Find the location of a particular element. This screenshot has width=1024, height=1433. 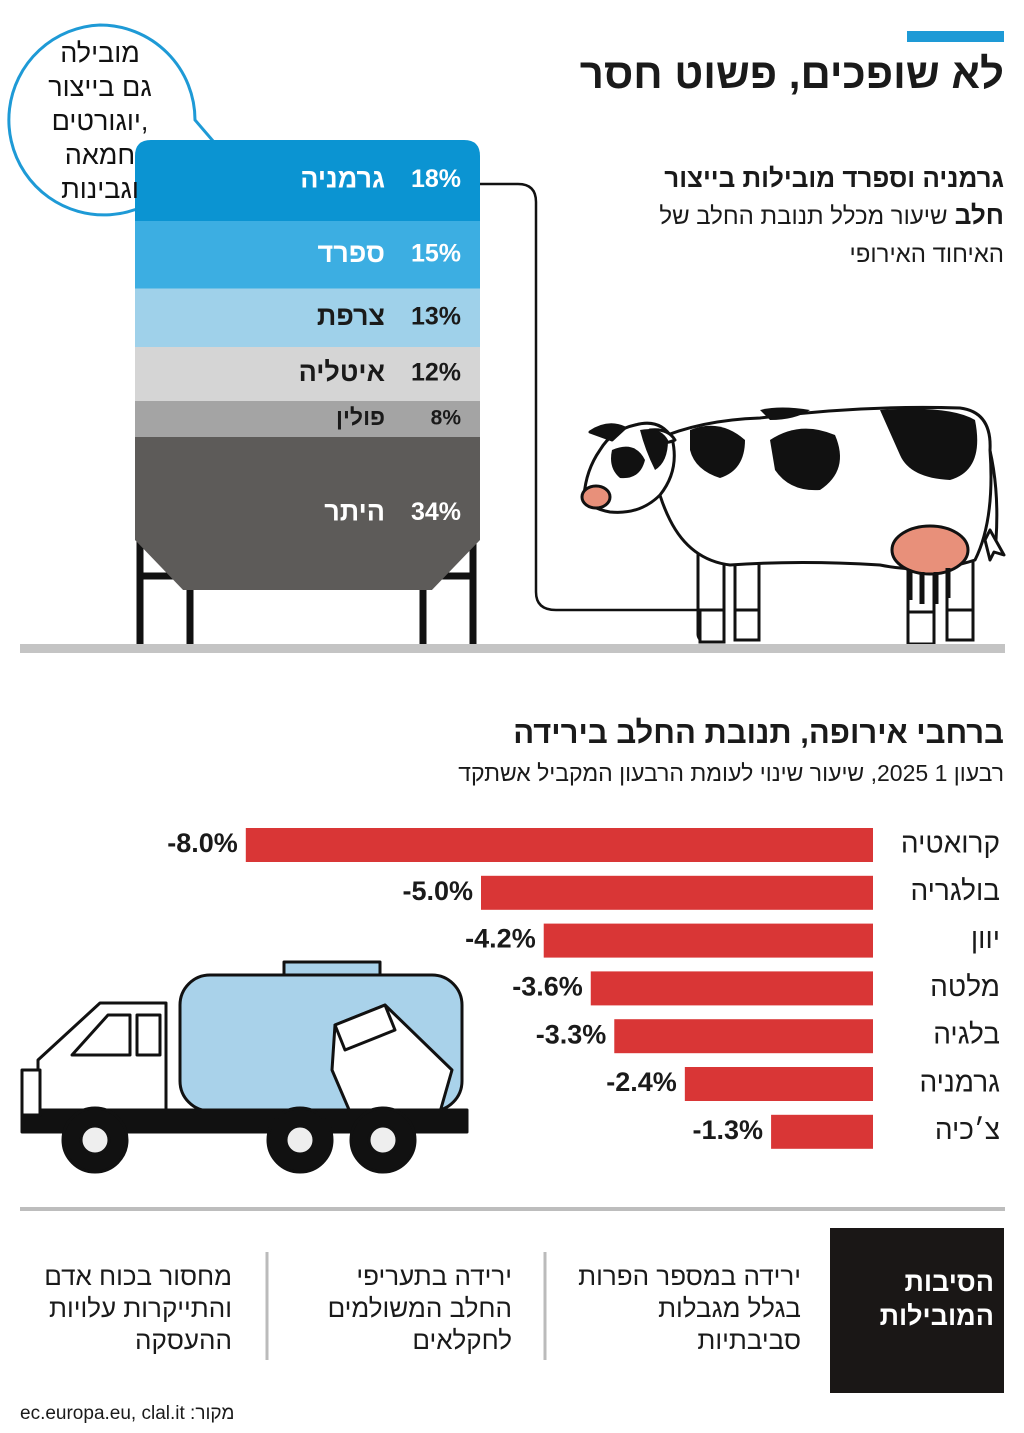

bar-value-label: -8.0% is located at coordinates (202, 843).